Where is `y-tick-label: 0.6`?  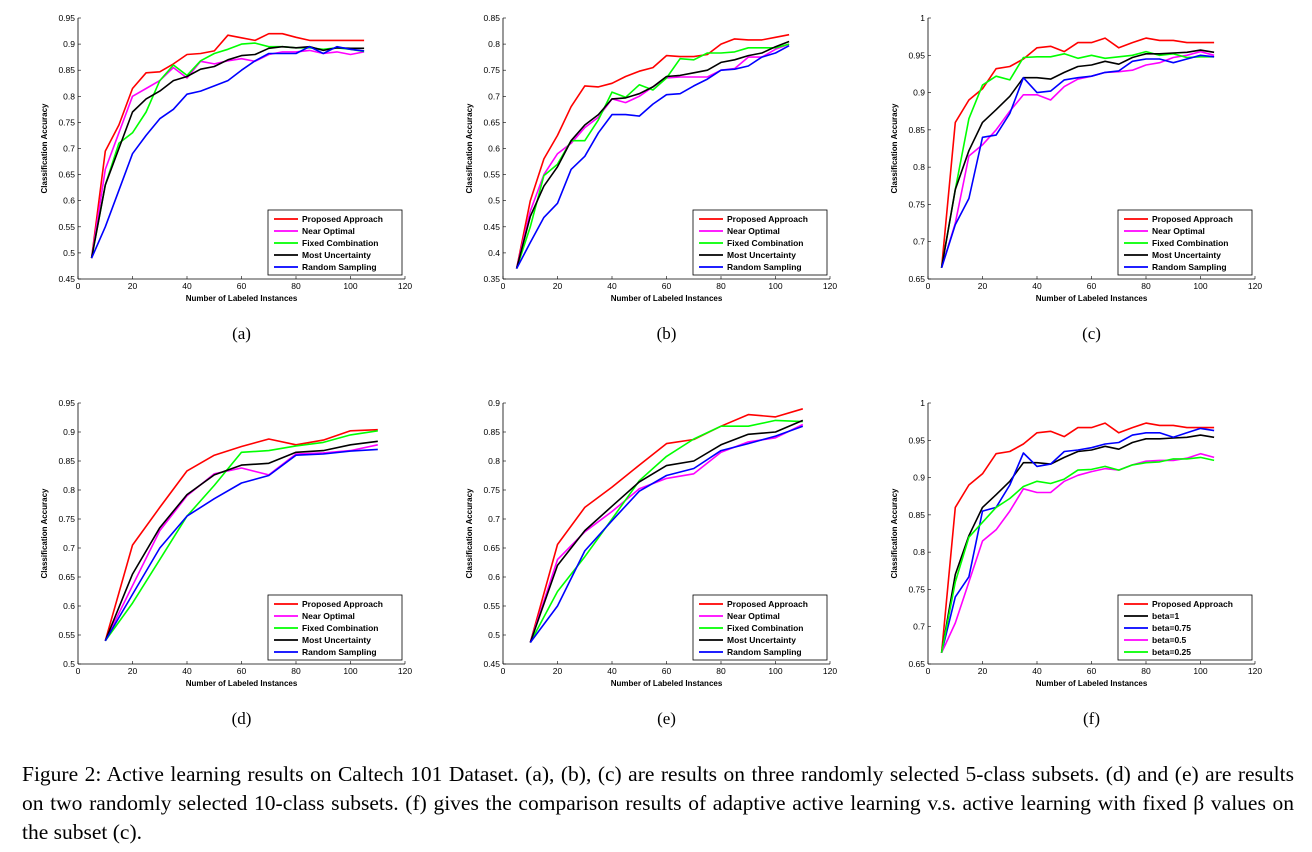 y-tick-label: 0.6 is located at coordinates (494, 149).